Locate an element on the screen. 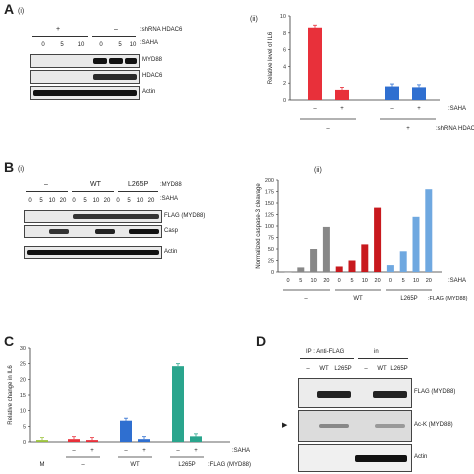 Image resolution: width=474 pixels, height=474 pixels. panel-a-chart-label: (ii) is located at coordinates (254, 19).